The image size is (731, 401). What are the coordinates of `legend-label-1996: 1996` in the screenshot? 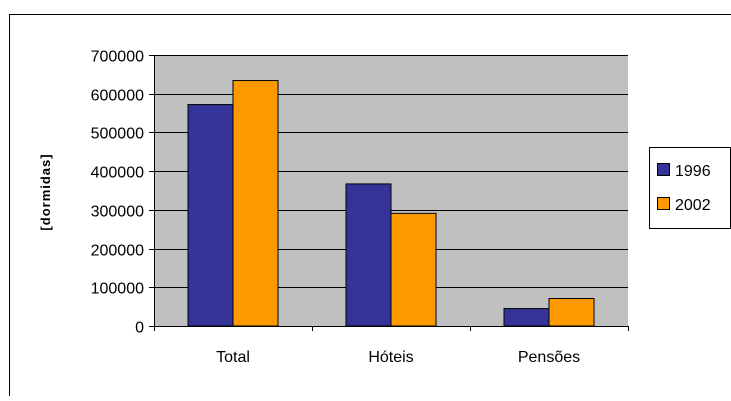 It's located at (693, 171).